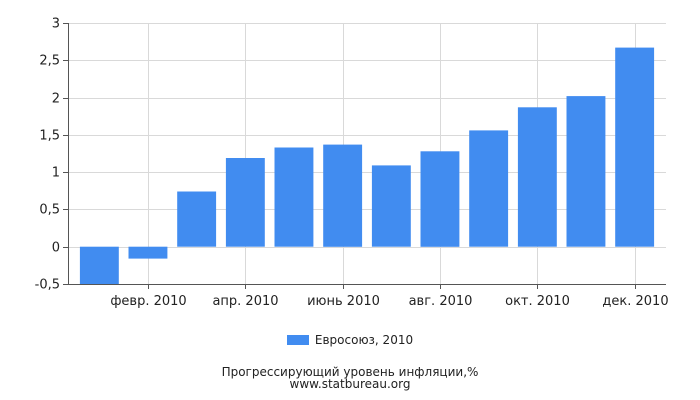  I want to click on y-tick-label: 3, so click(56, 24).